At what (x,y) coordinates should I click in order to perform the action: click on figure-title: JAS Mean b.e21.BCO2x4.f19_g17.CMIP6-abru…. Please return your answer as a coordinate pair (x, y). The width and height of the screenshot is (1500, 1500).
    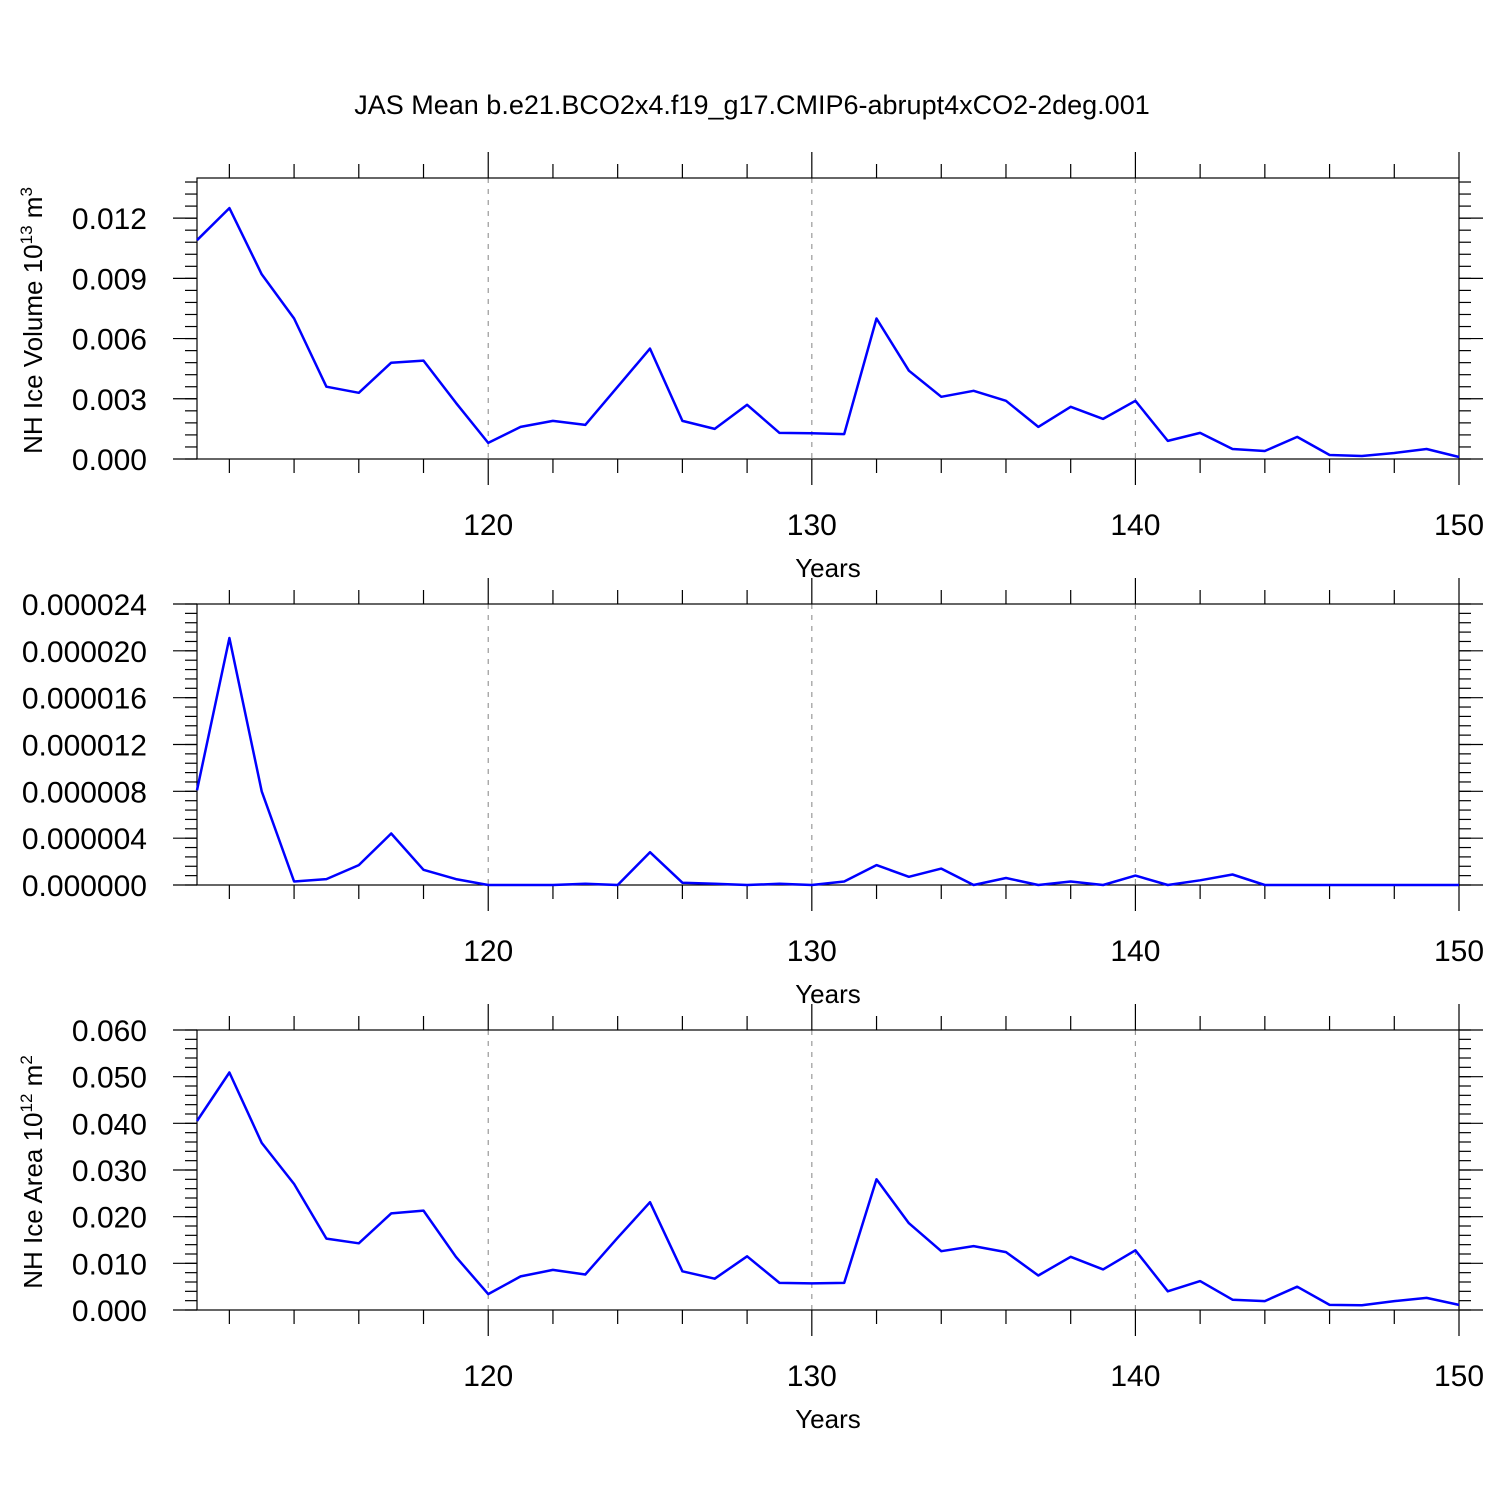
    Looking at the image, I should click on (751, 105).